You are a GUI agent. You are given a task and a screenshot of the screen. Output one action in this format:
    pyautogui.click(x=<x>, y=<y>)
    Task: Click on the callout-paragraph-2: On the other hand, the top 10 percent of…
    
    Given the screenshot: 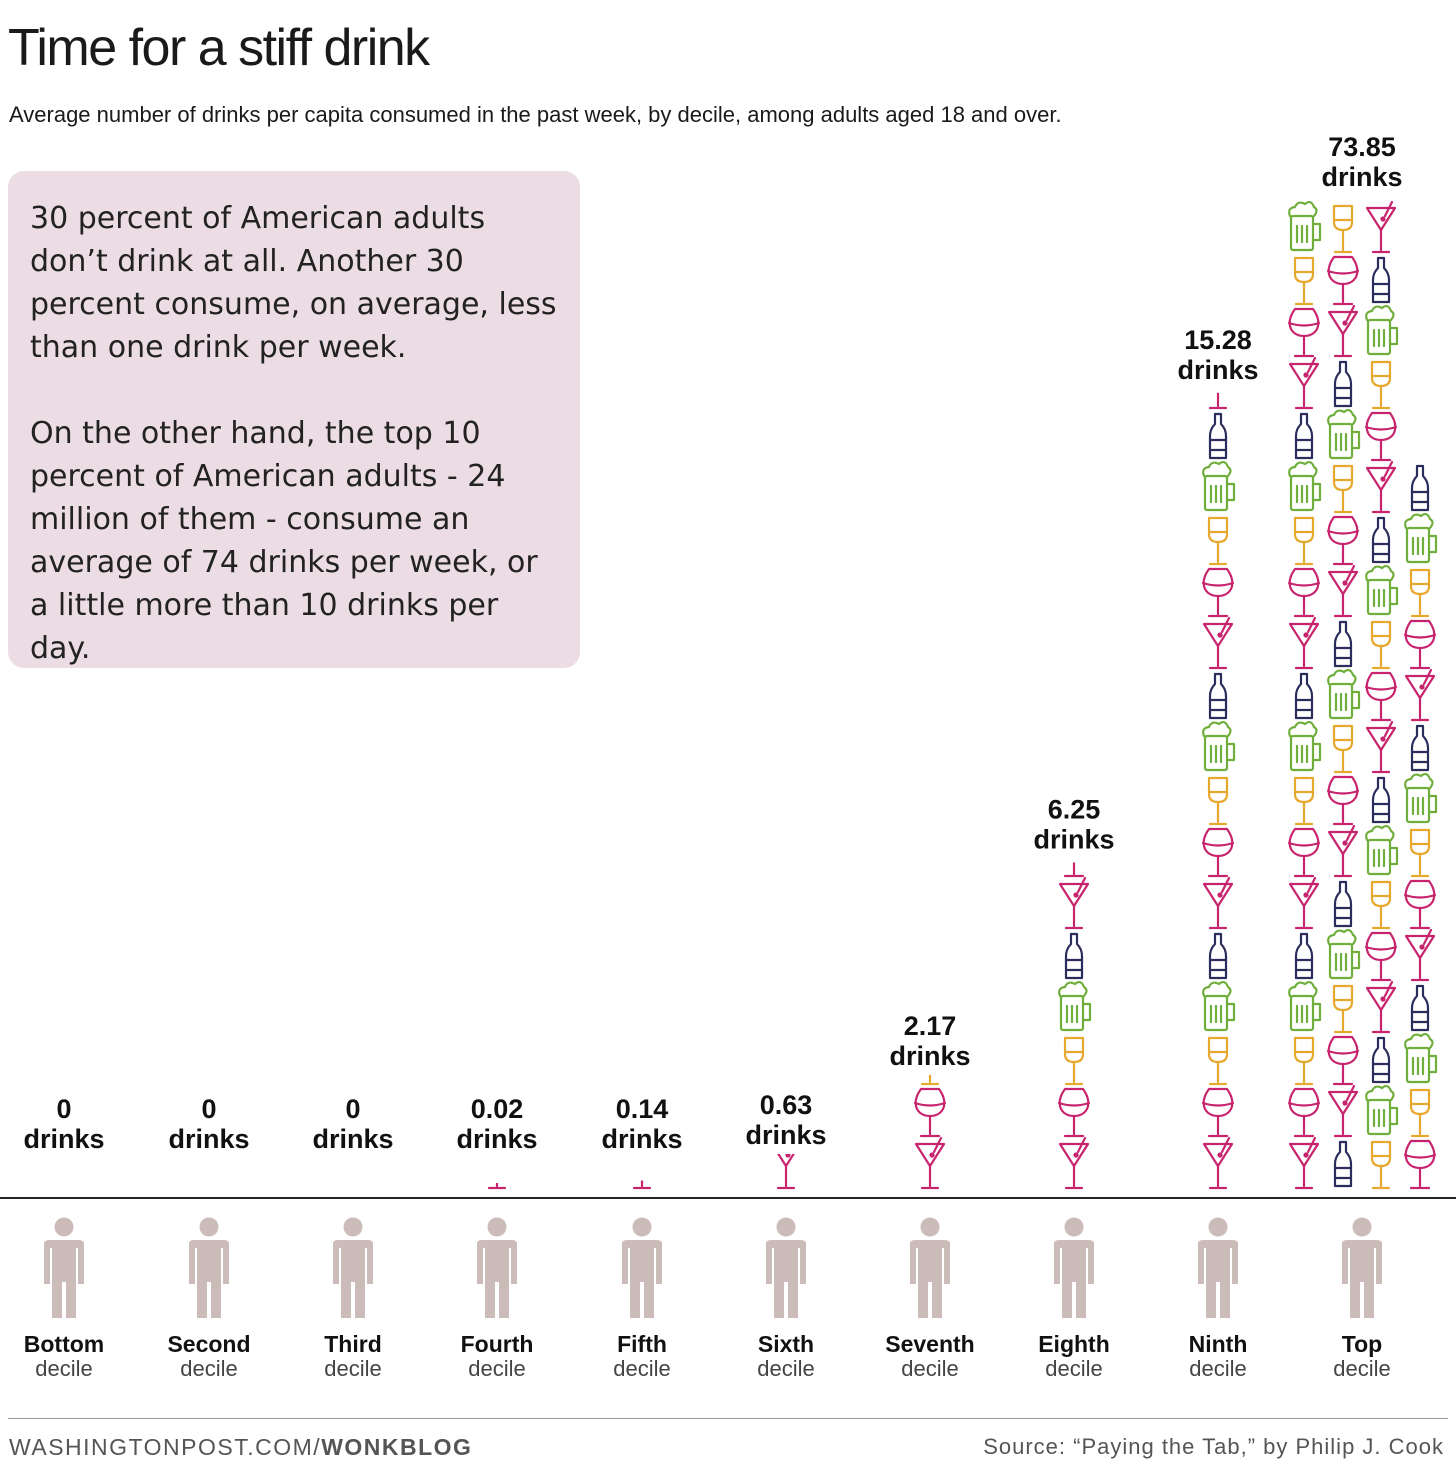 What is the action you would take?
    pyautogui.click(x=284, y=541)
    